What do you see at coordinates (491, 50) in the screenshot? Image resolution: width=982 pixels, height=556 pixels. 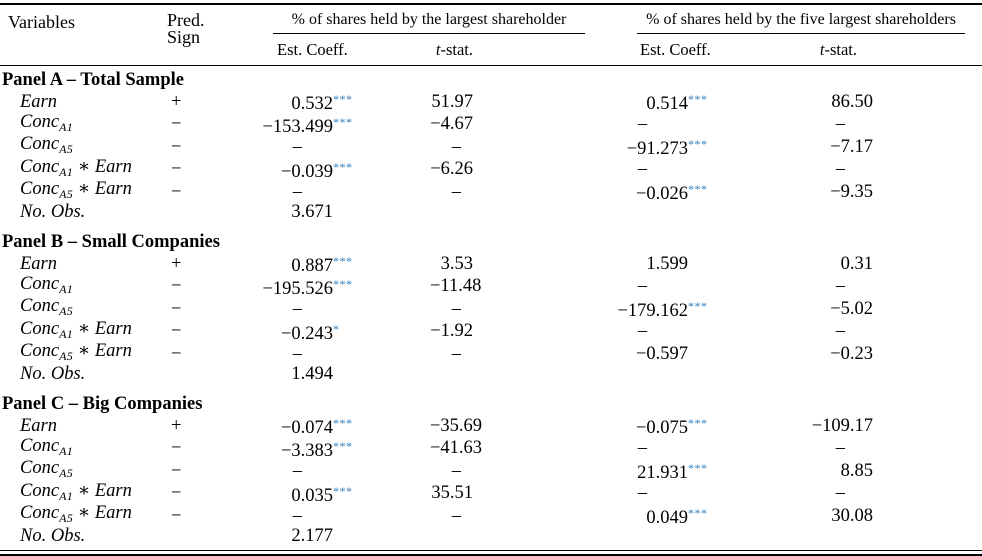 I see `header-row-subcolumns: Est. Coeff. t-stat. Est. Coeff. t-stat.` at bounding box center [491, 50].